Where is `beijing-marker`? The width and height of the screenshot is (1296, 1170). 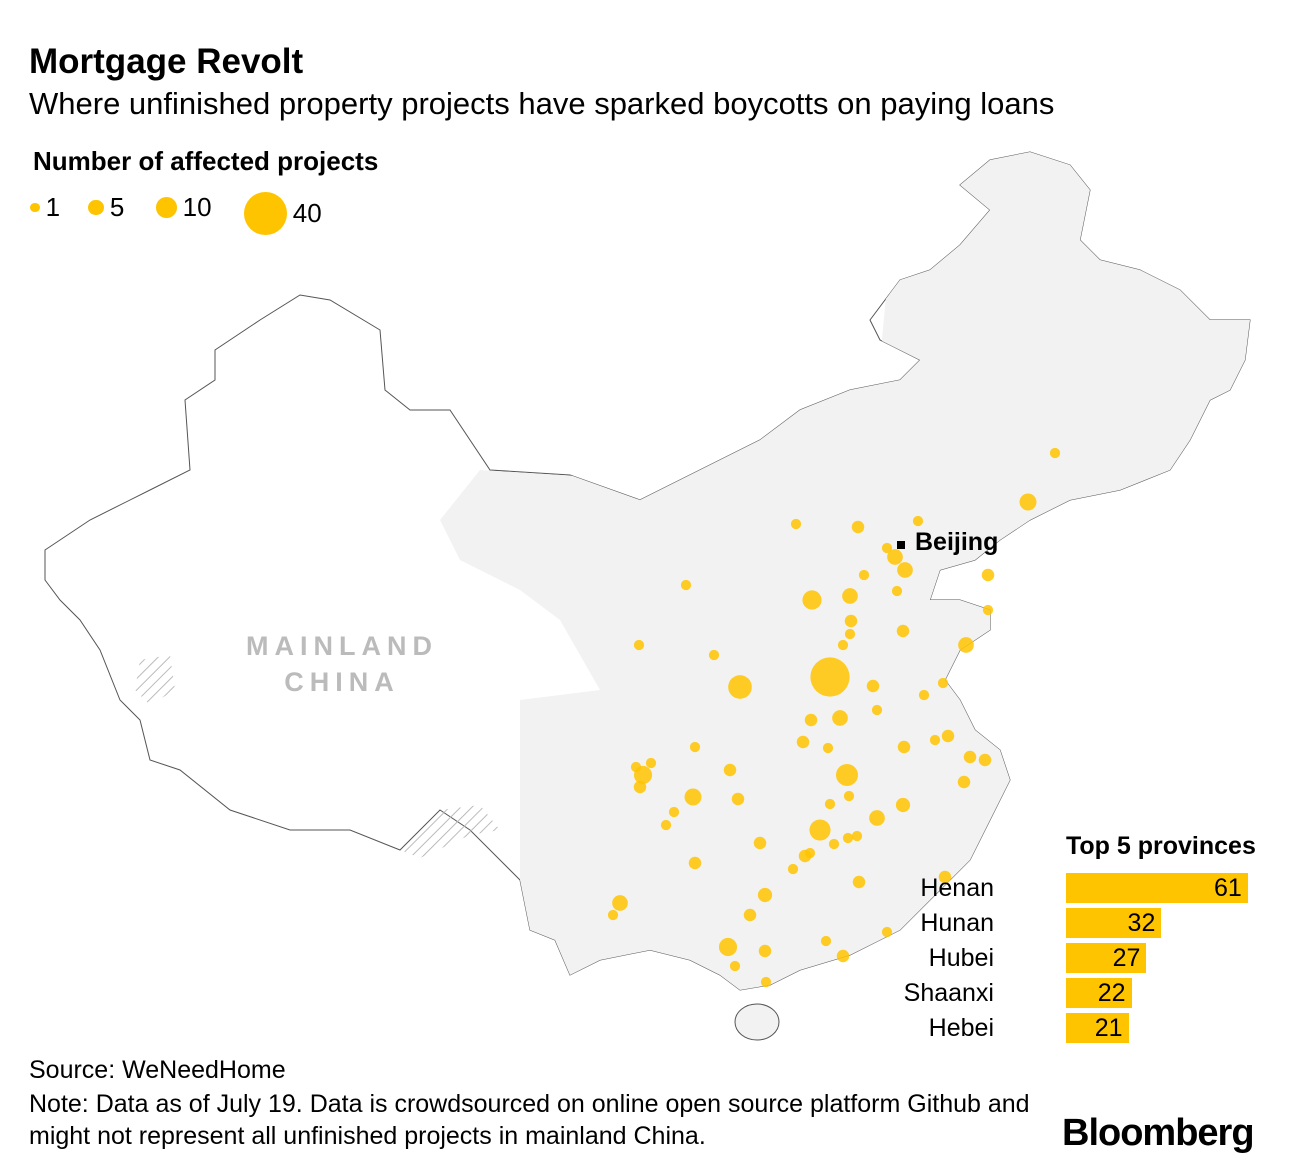
beijing-marker is located at coordinates (901, 545).